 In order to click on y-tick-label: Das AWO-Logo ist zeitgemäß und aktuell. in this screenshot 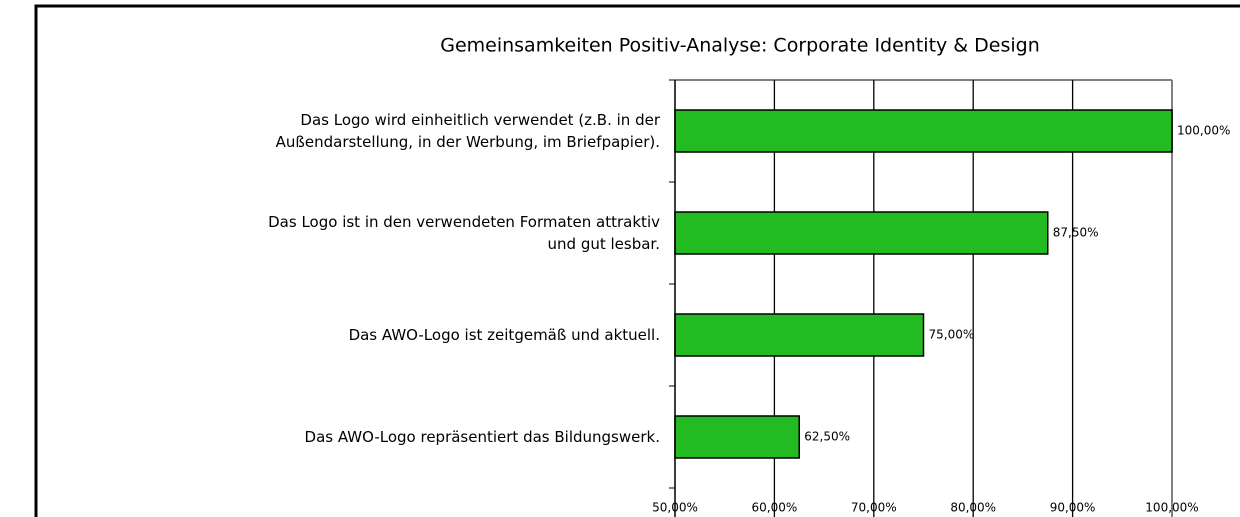, I will do `click(504, 335)`.